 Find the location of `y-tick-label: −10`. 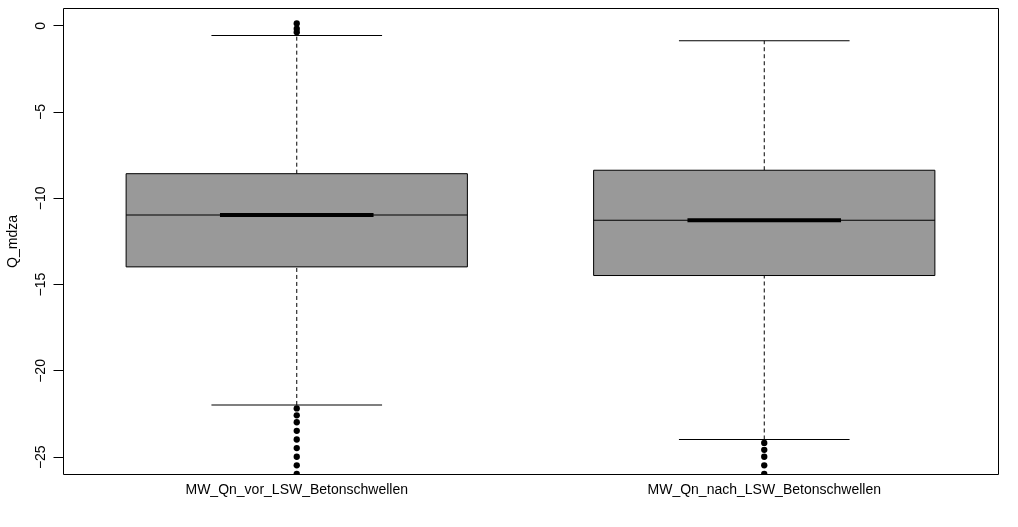

y-tick-label: −10 is located at coordinates (39, 198).